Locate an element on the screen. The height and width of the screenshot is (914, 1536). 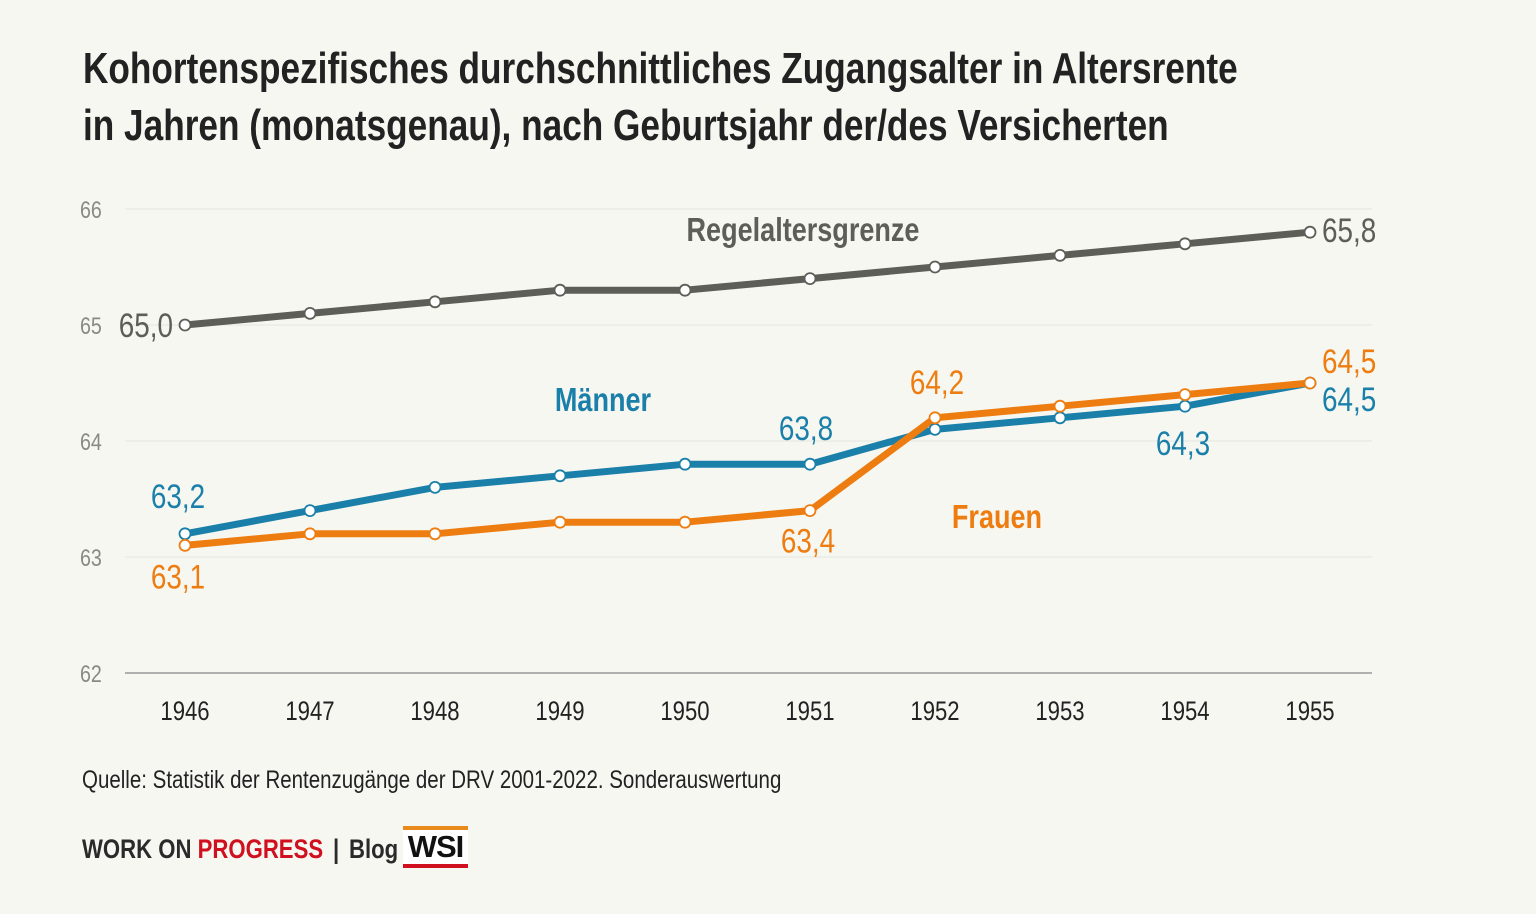
x-tick-label: 1952 is located at coordinates (934, 712).